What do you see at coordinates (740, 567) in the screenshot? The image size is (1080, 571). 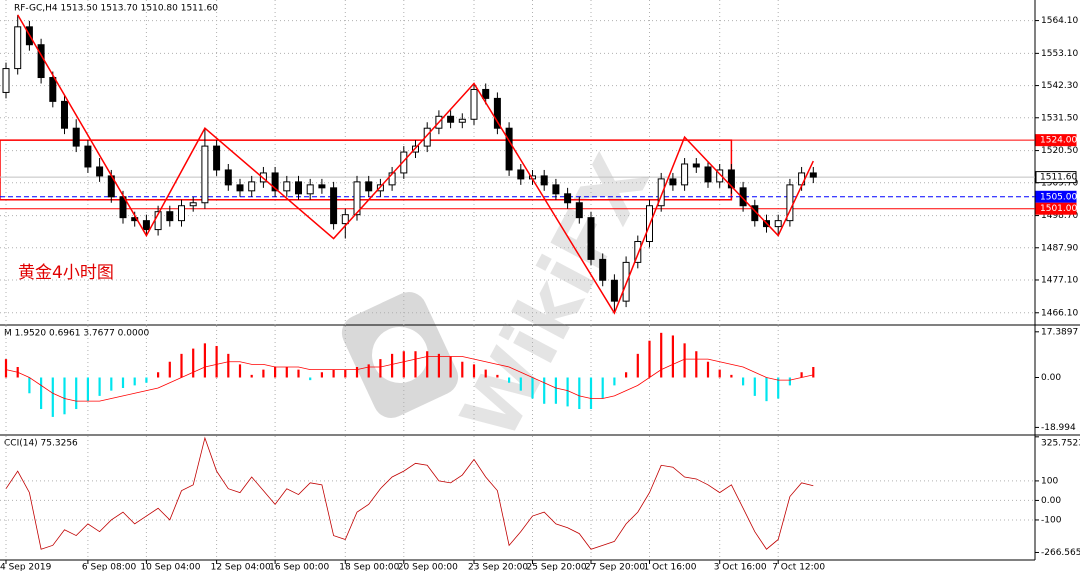 I see `x-tick-label: 3 Oct 16:00` at bounding box center [740, 567].